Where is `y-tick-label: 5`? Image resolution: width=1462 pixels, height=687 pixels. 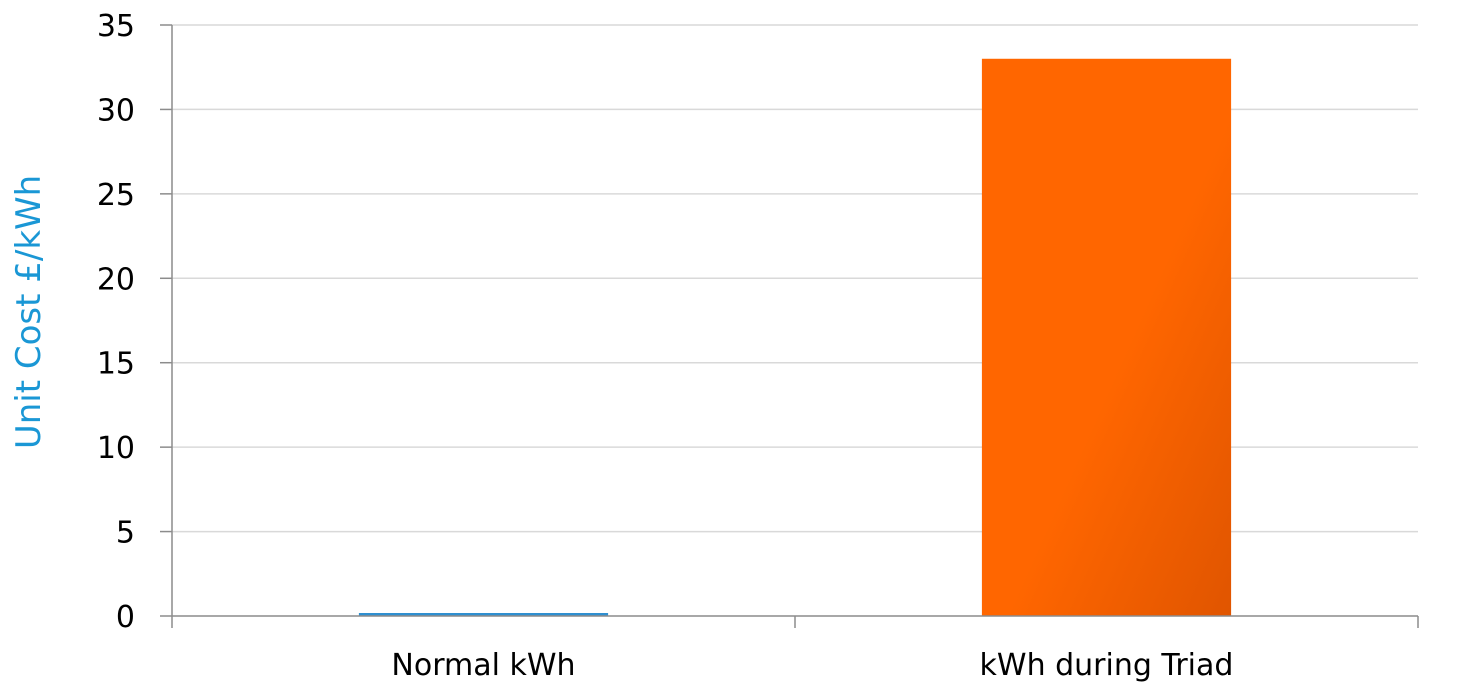 y-tick-label: 5 is located at coordinates (125, 533).